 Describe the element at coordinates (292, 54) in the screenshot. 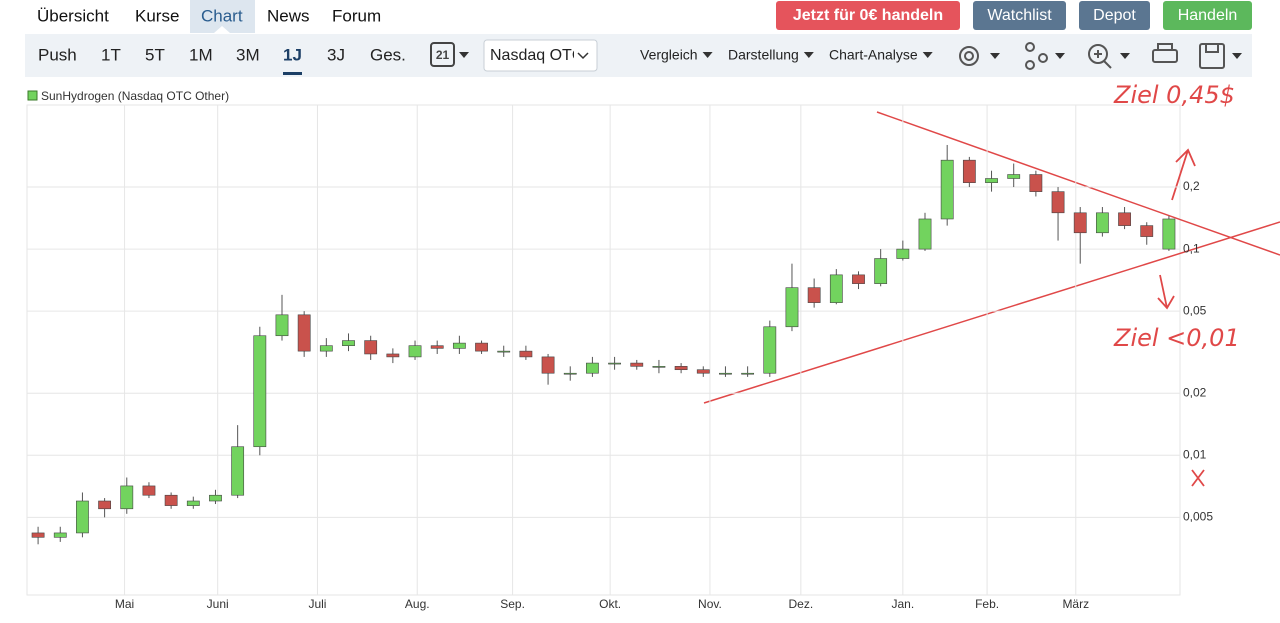

I see `period: 1J` at that location.